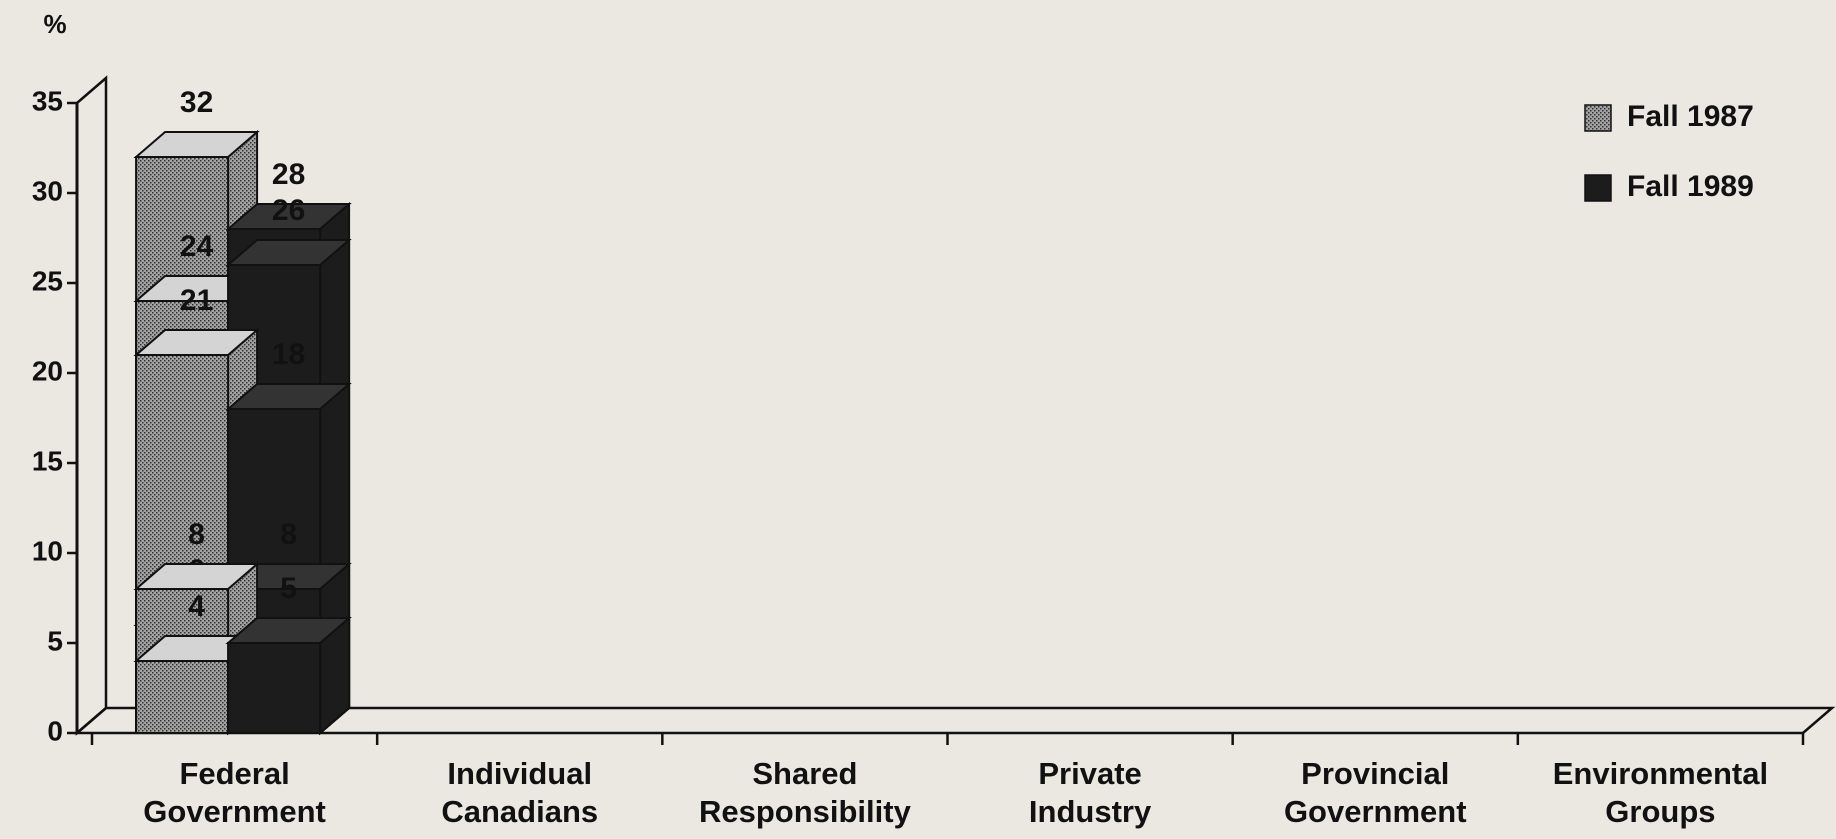 The width and height of the screenshot is (1836, 839). What do you see at coordinates (1690, 116) in the screenshot?
I see `legend-label: Fall 1987` at bounding box center [1690, 116].